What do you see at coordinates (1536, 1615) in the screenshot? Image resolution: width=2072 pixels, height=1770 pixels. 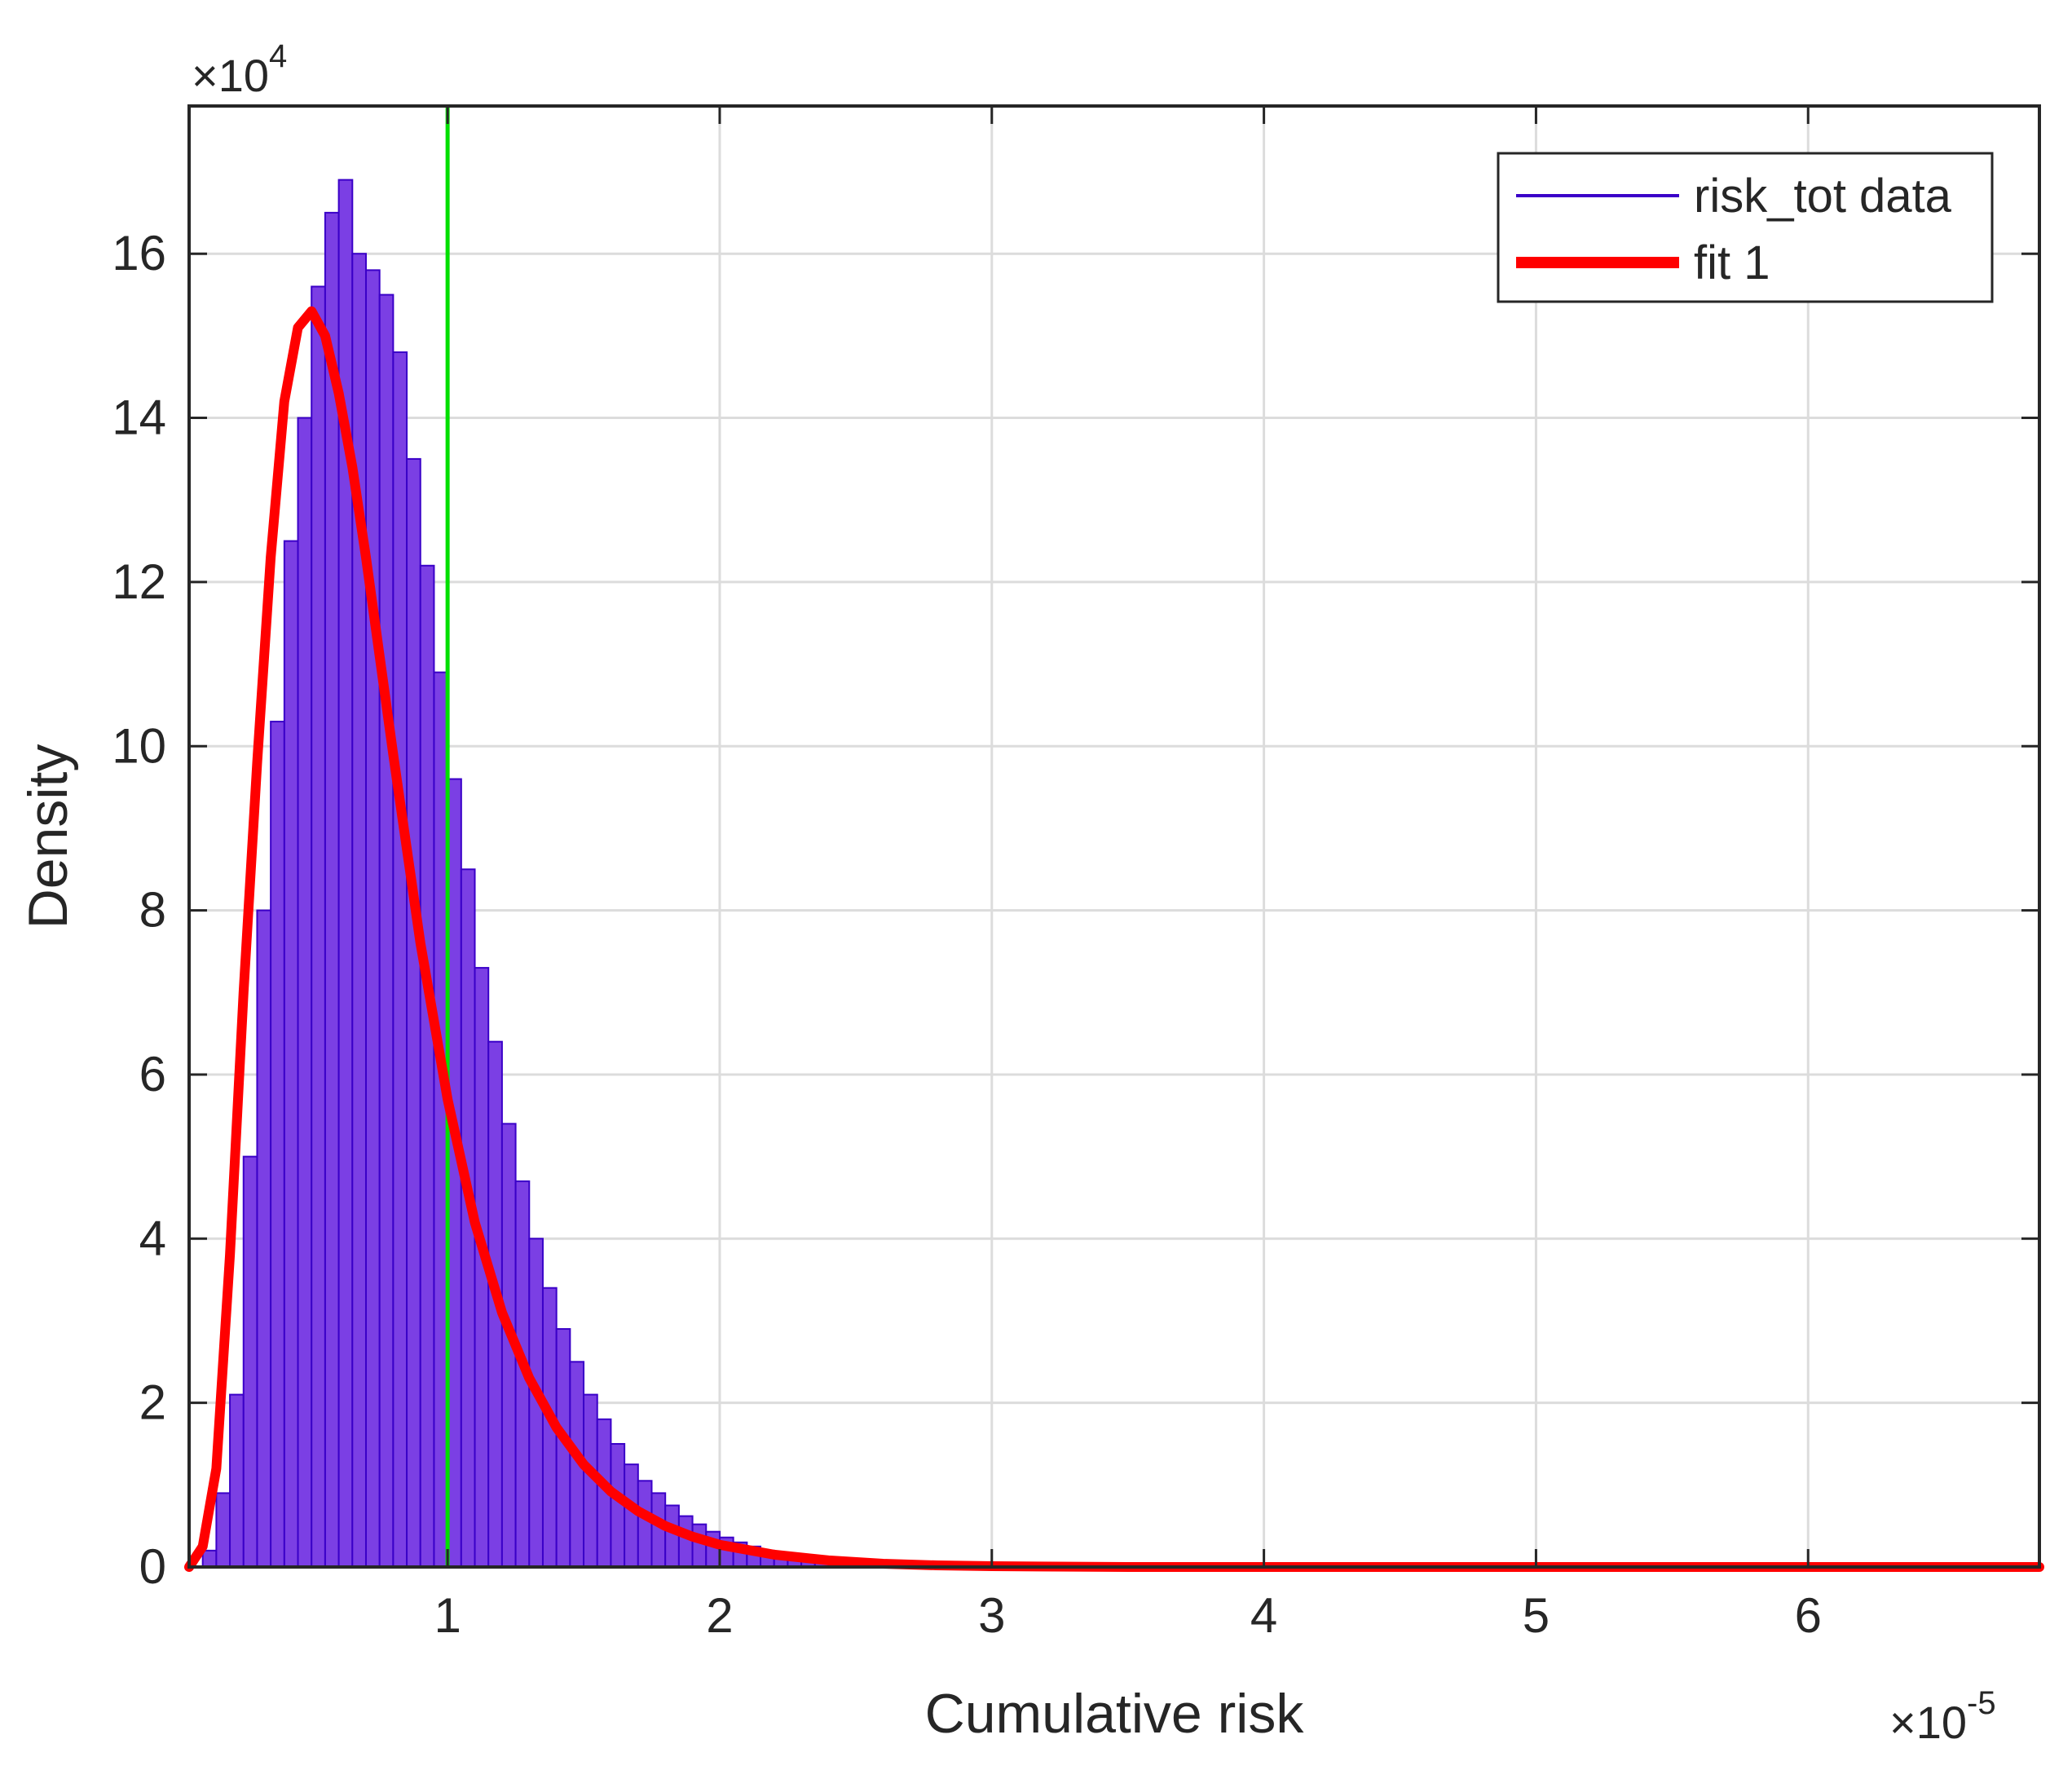 I see `x-tick-label-4: 5` at bounding box center [1536, 1615].